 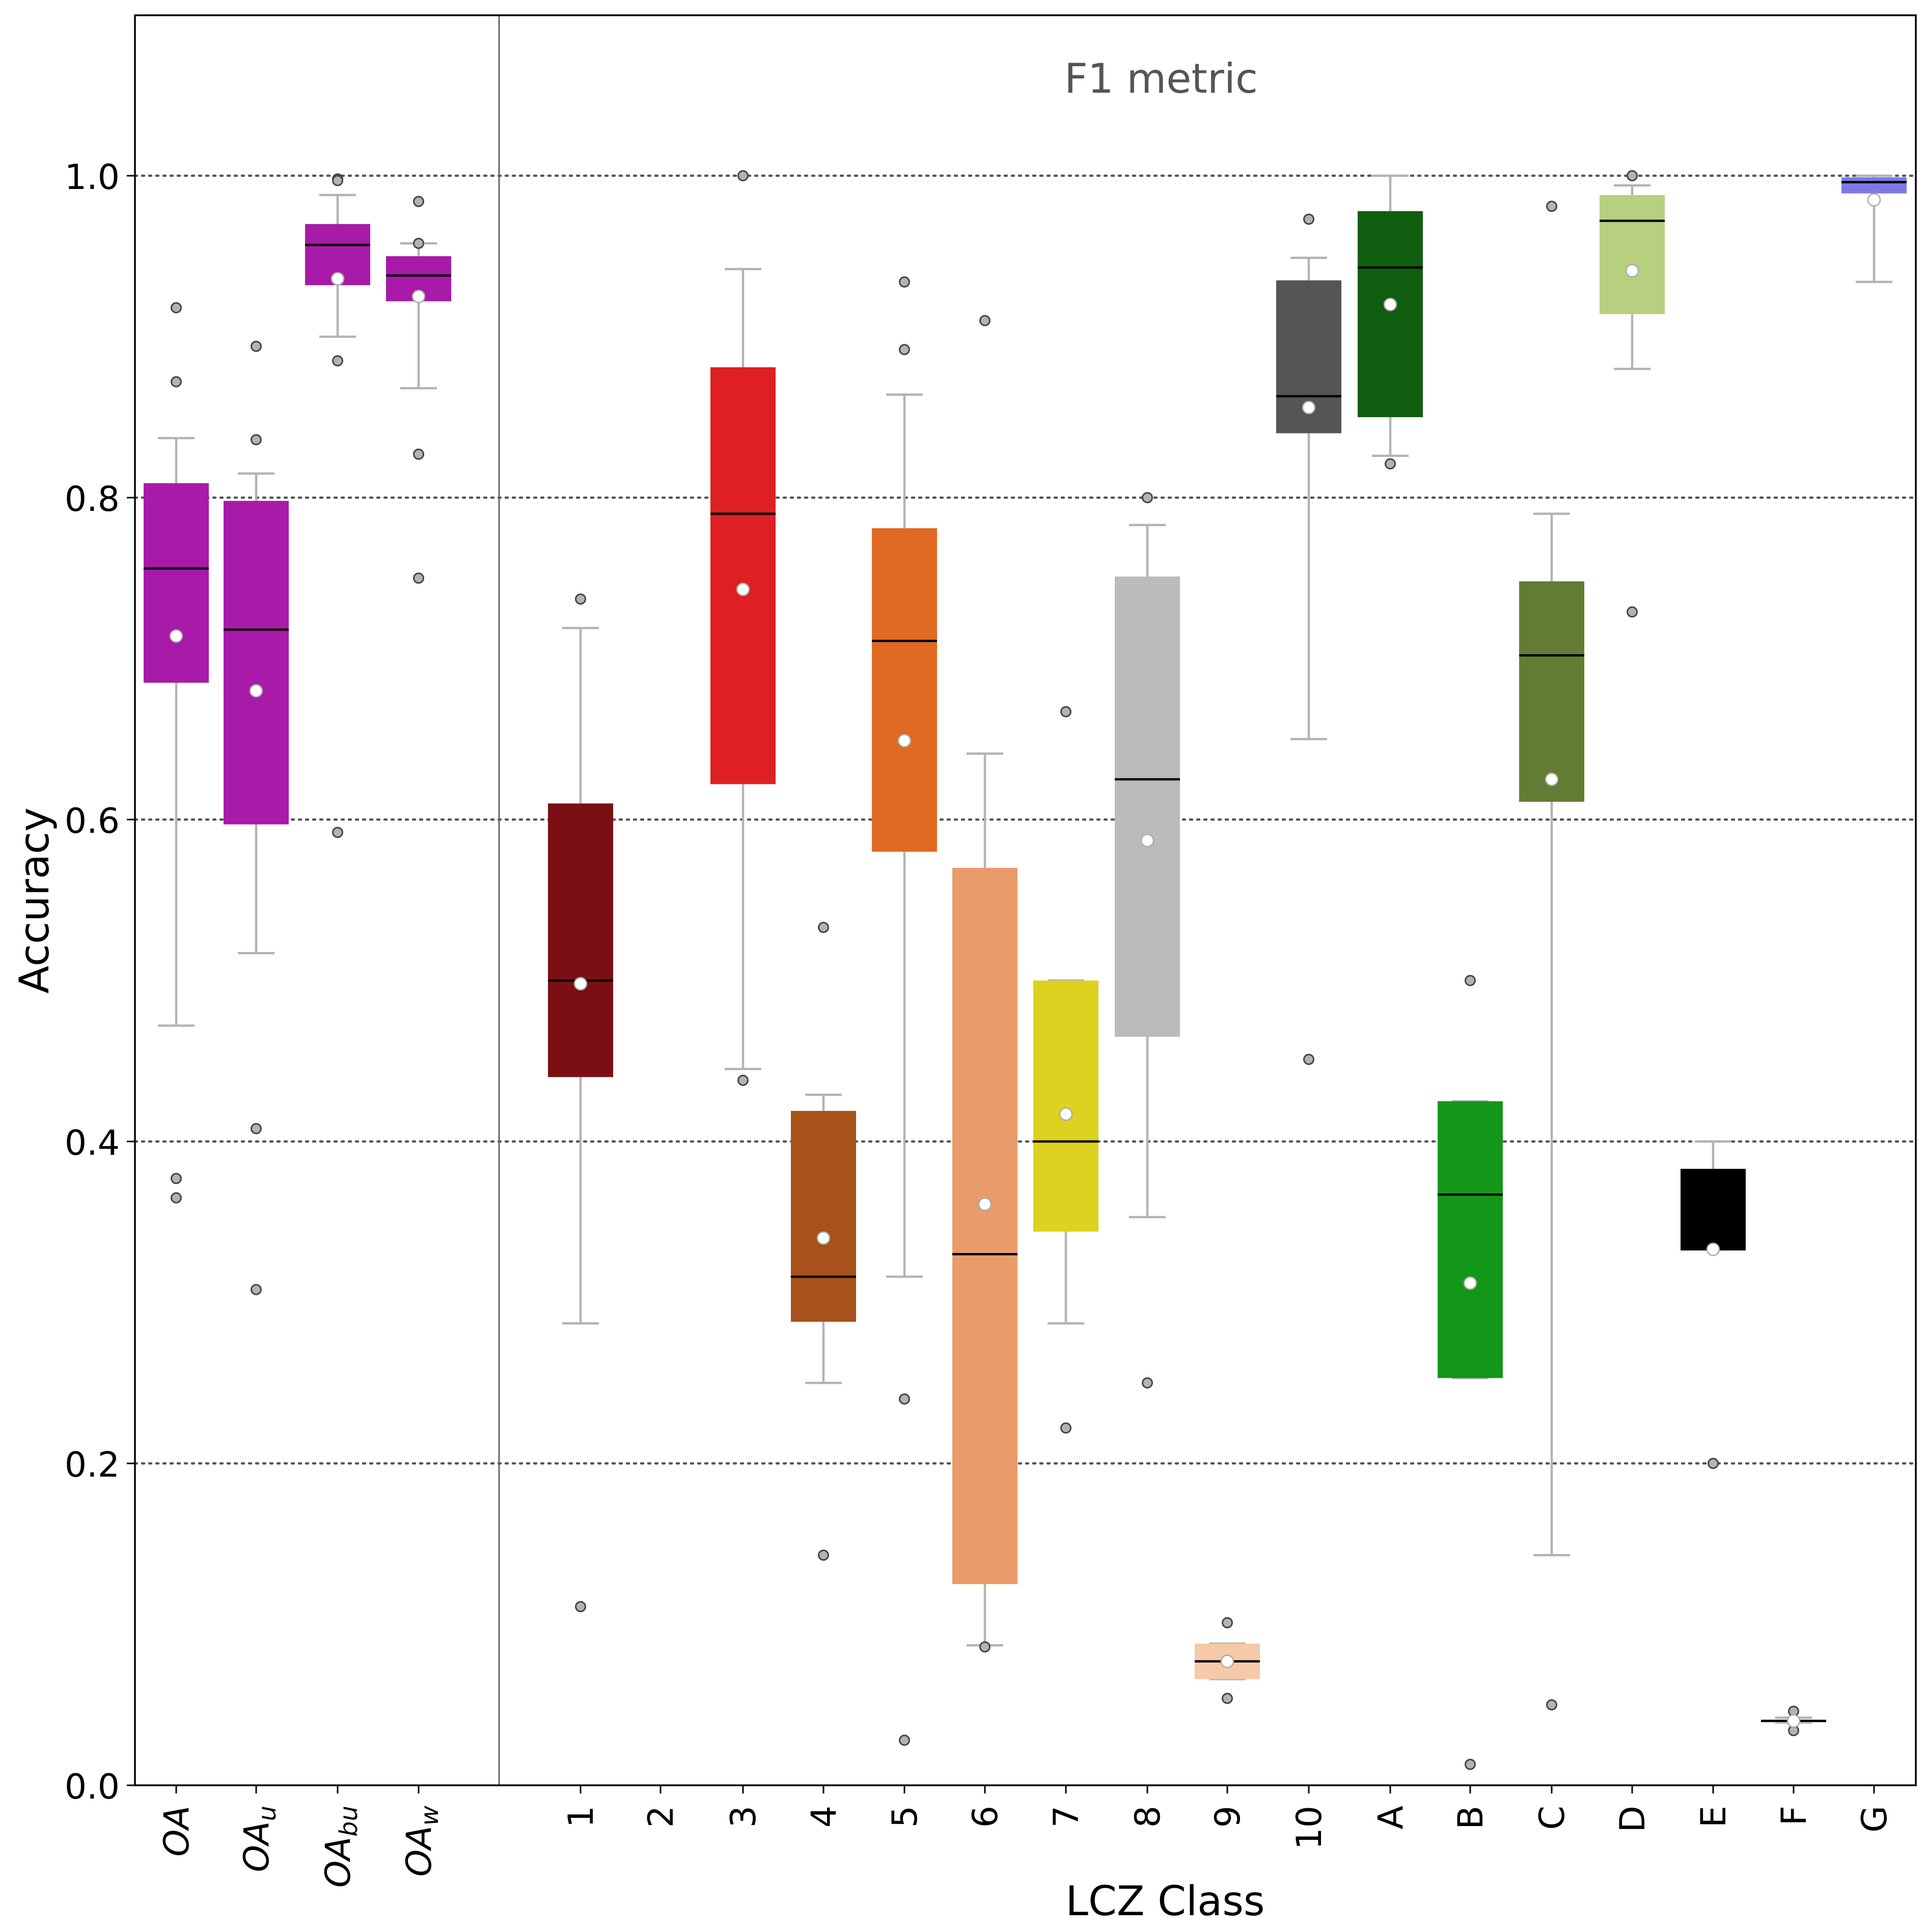 What do you see at coordinates (92, 499) in the screenshot?
I see `y-tick-label: 0.8` at bounding box center [92, 499].